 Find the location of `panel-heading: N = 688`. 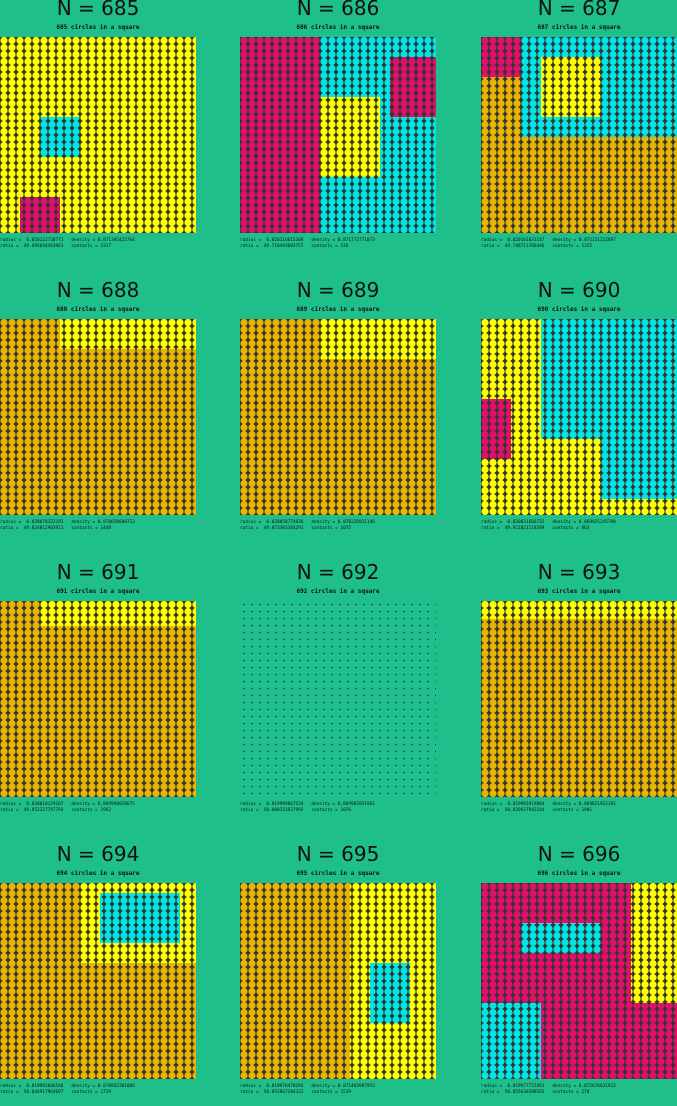

panel-heading: N = 688 is located at coordinates (98, 290).